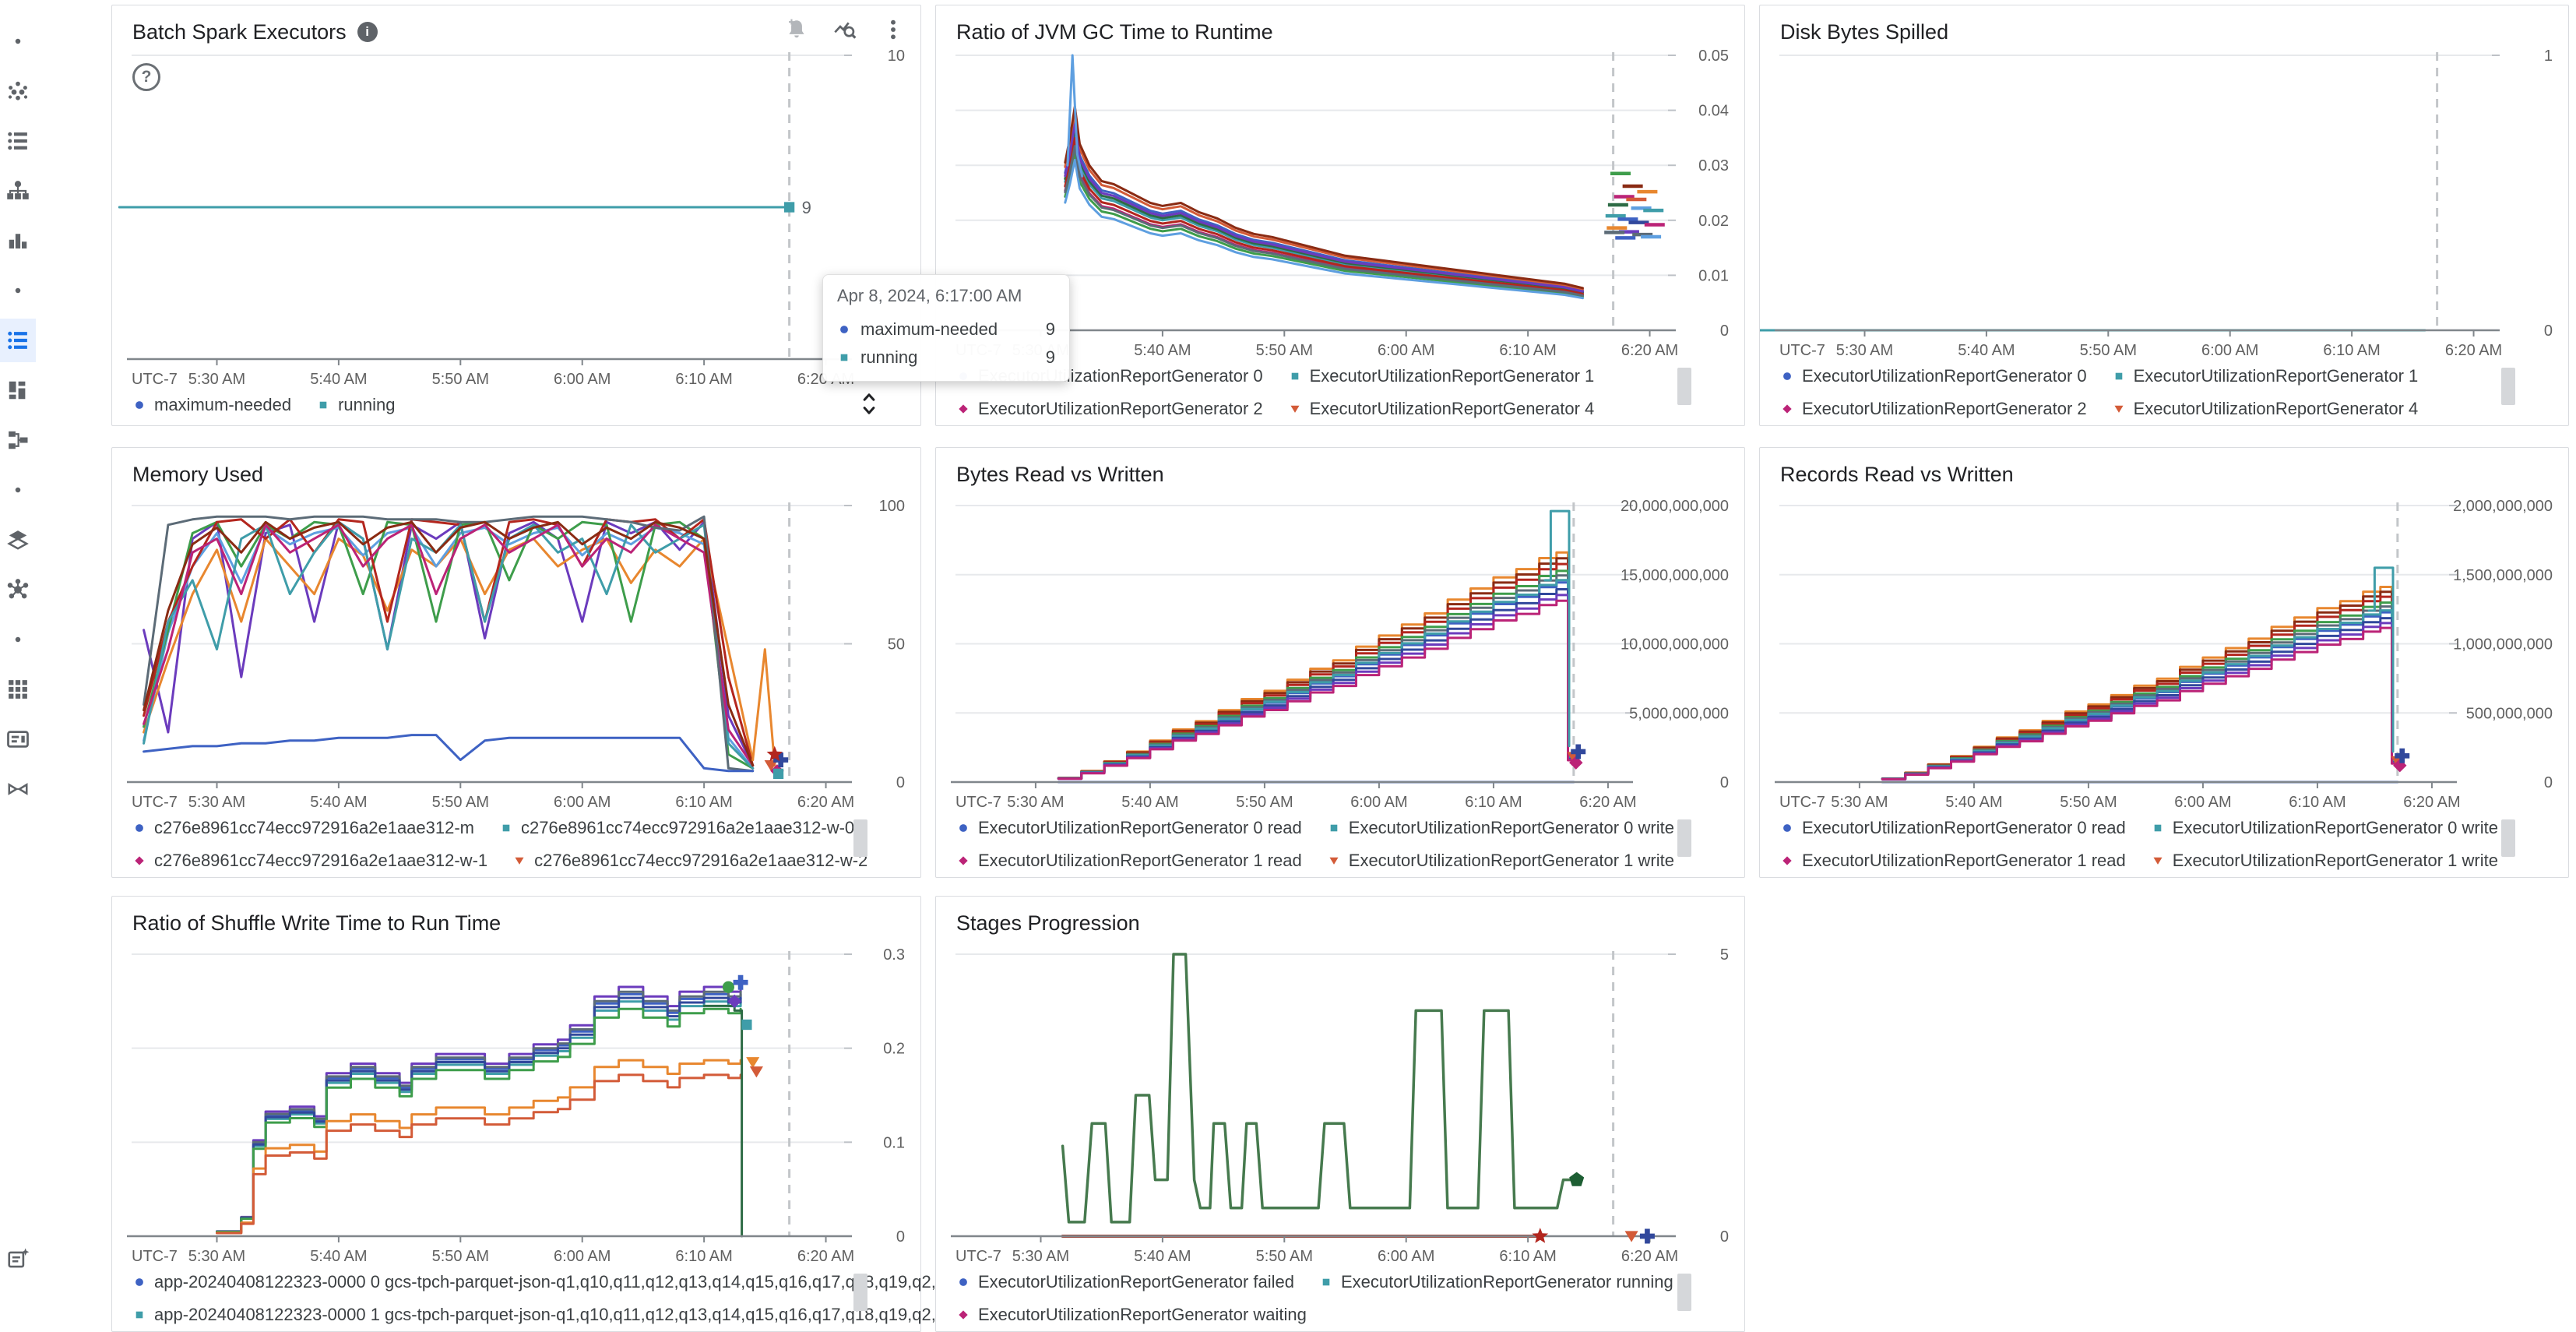 This screenshot has height=1332, width=2576. Describe the element at coordinates (18, 789) in the screenshot. I see `sidebar-item-15-bowtie-icon` at that location.